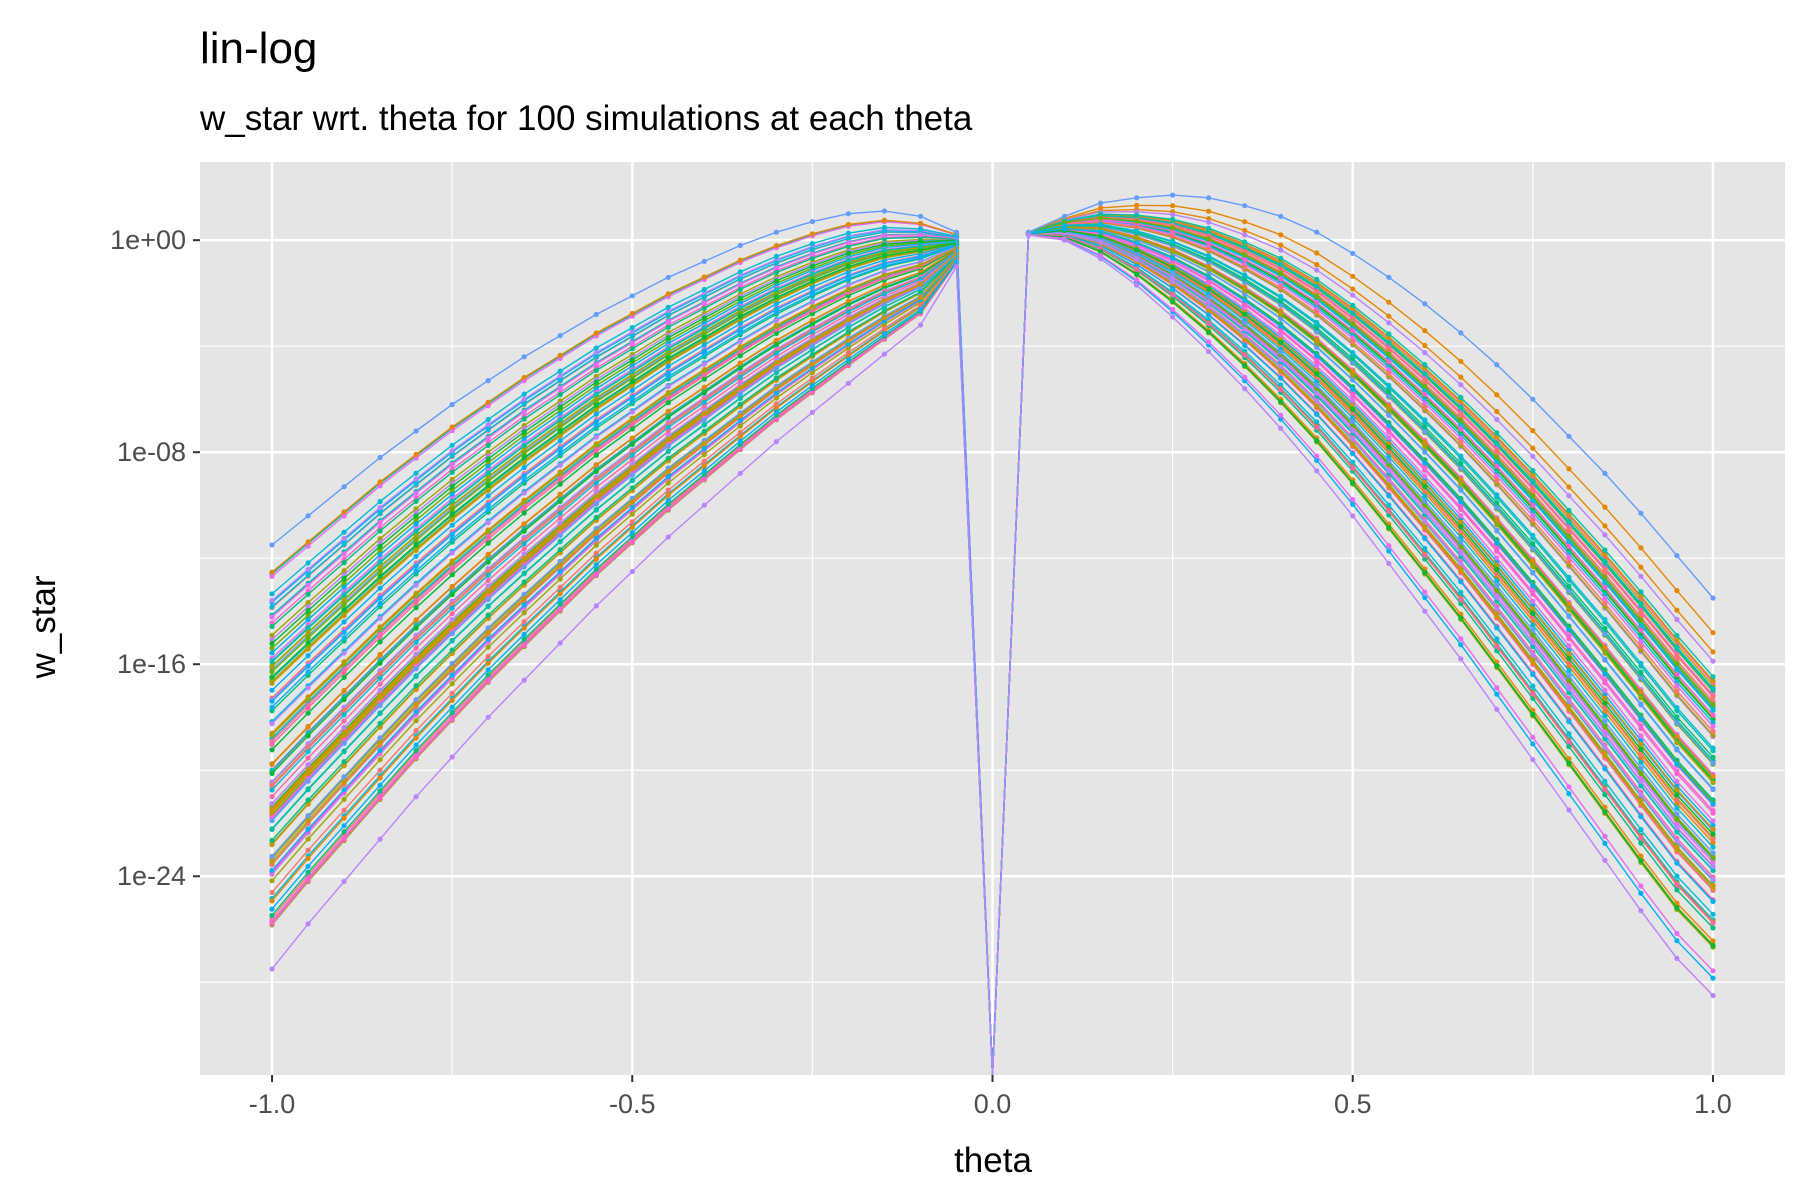  What do you see at coordinates (151, 664) in the screenshot?
I see `y-tick-label: 1e-16` at bounding box center [151, 664].